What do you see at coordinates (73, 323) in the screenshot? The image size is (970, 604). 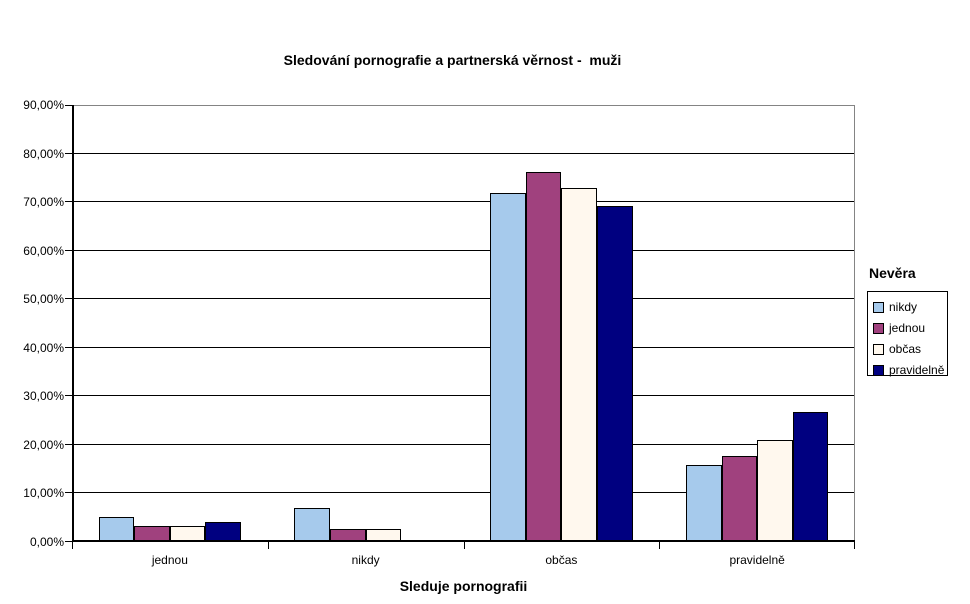 I see `y-axis-line` at bounding box center [73, 323].